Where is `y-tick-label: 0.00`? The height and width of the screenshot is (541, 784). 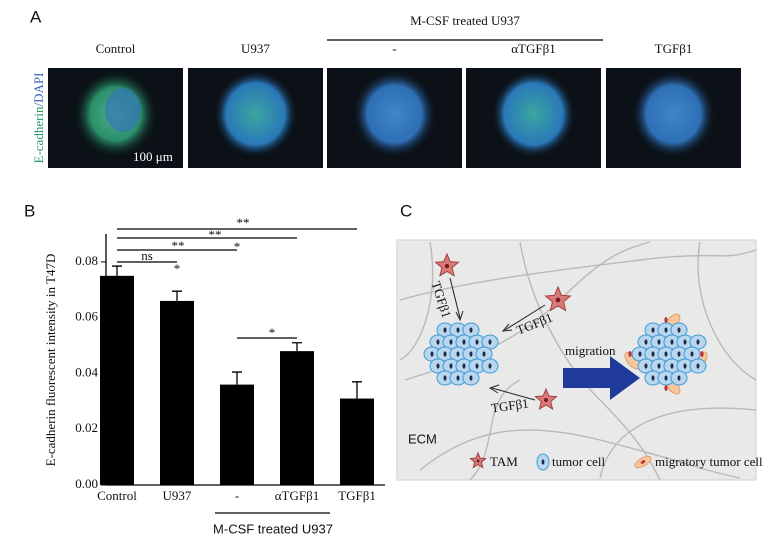 y-tick-label: 0.00 is located at coordinates (86, 483).